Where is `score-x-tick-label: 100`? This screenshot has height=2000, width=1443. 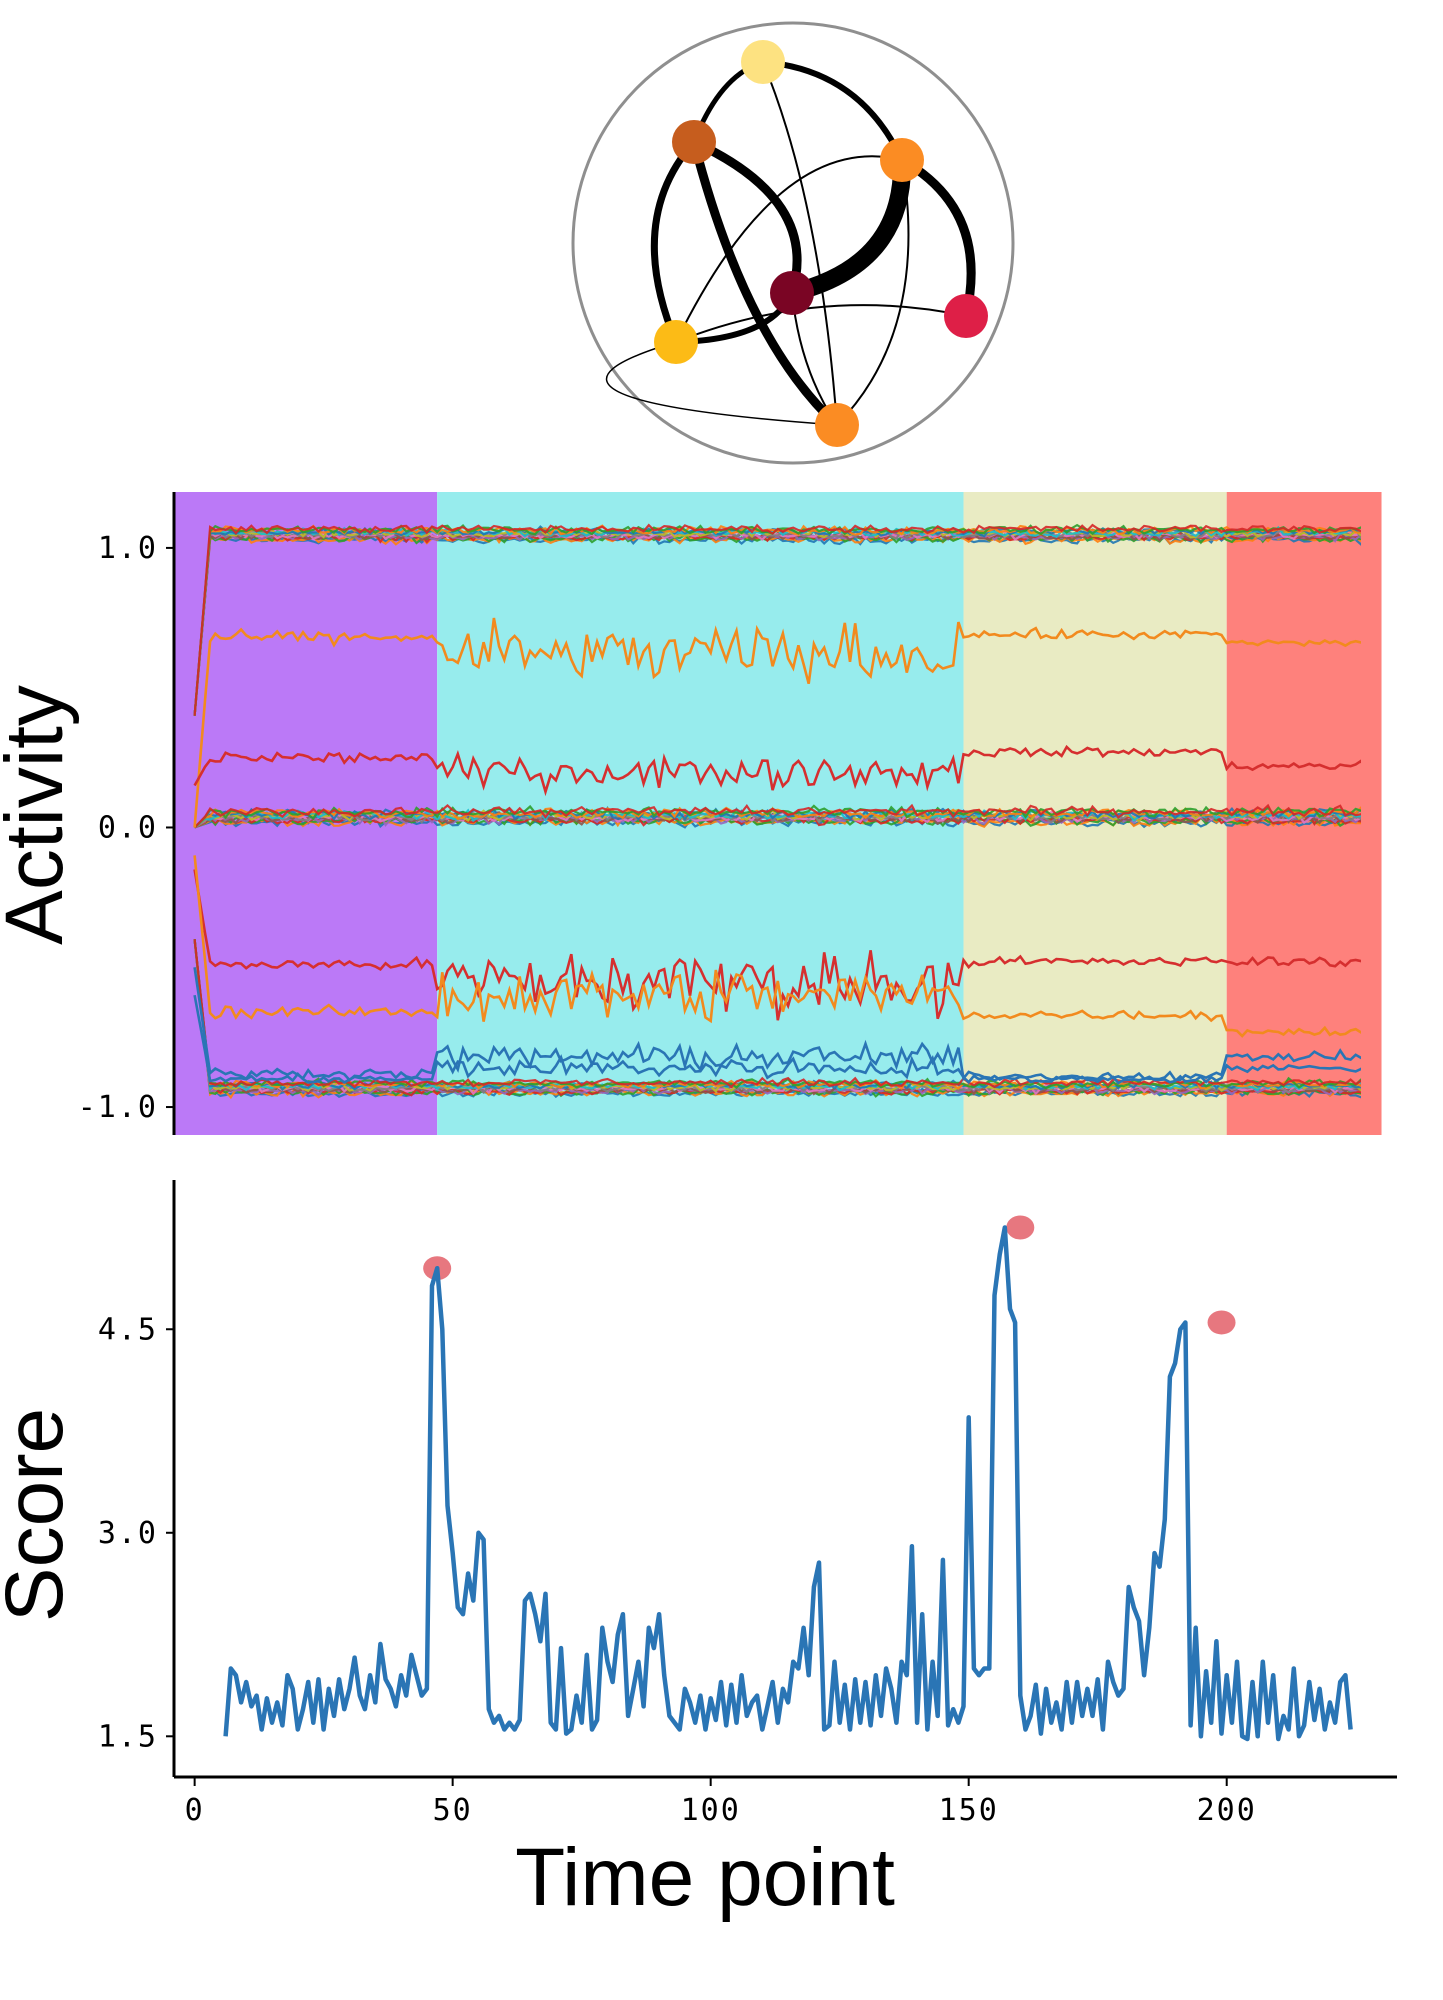
score-x-tick-label: 100 is located at coordinates (711, 1810).